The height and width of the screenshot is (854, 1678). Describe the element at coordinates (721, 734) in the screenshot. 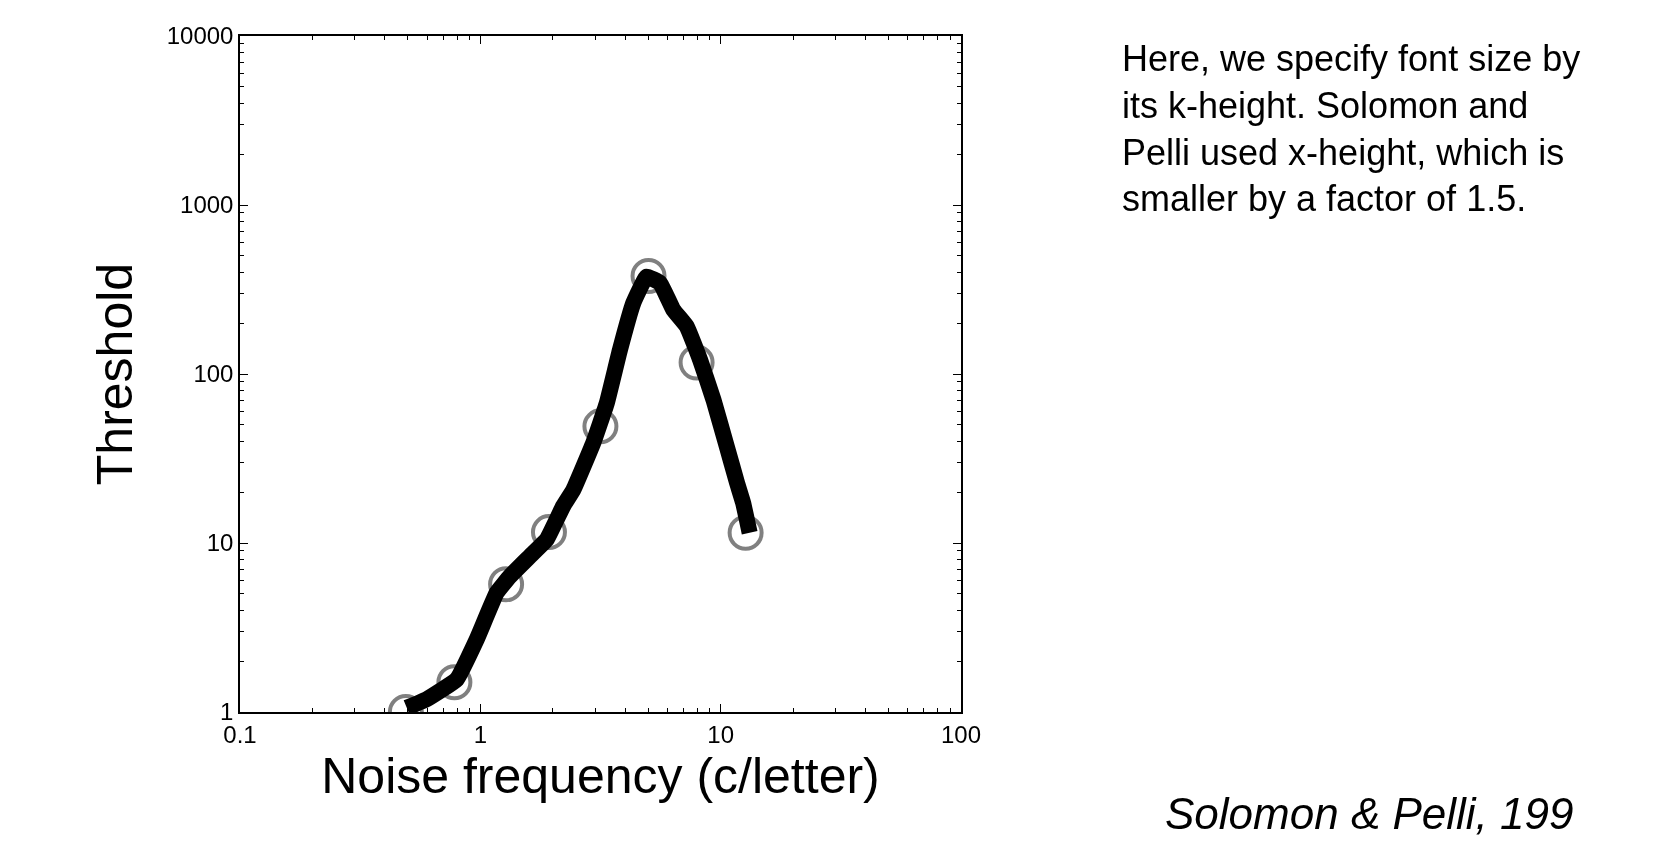

I see `x-tick-label: 10` at that location.